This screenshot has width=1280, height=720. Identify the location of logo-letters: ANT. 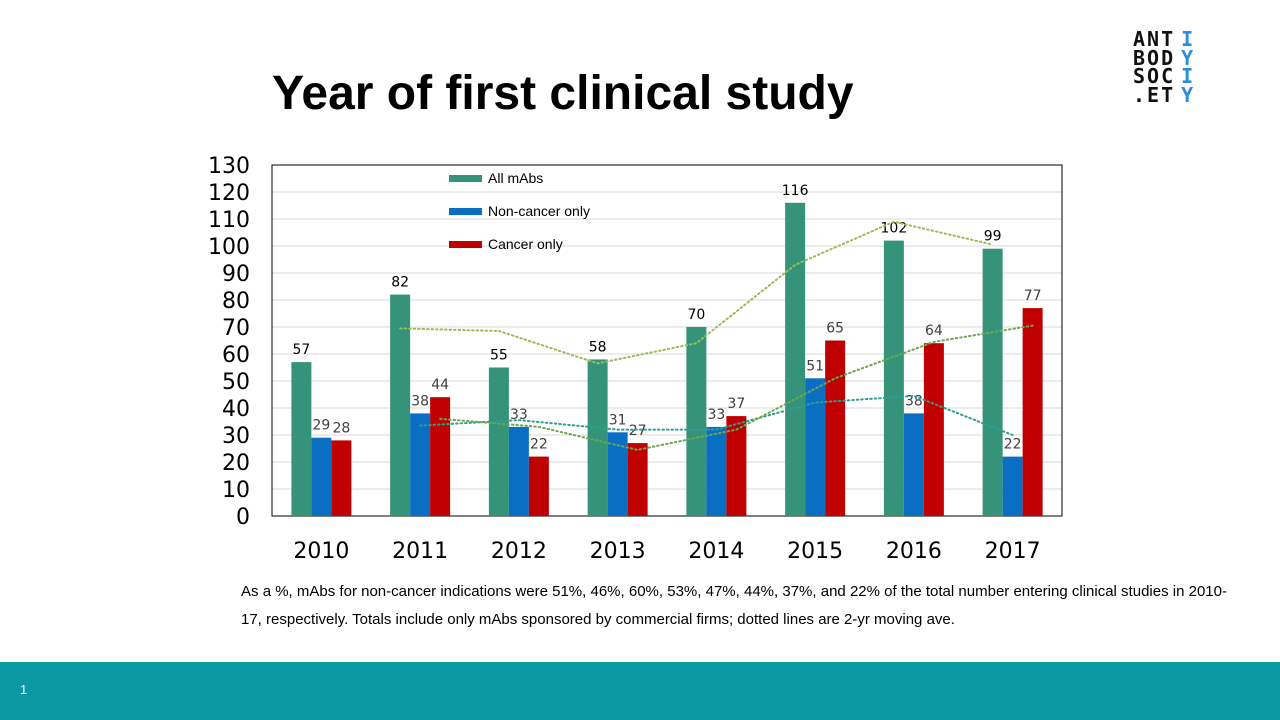
(1154, 39).